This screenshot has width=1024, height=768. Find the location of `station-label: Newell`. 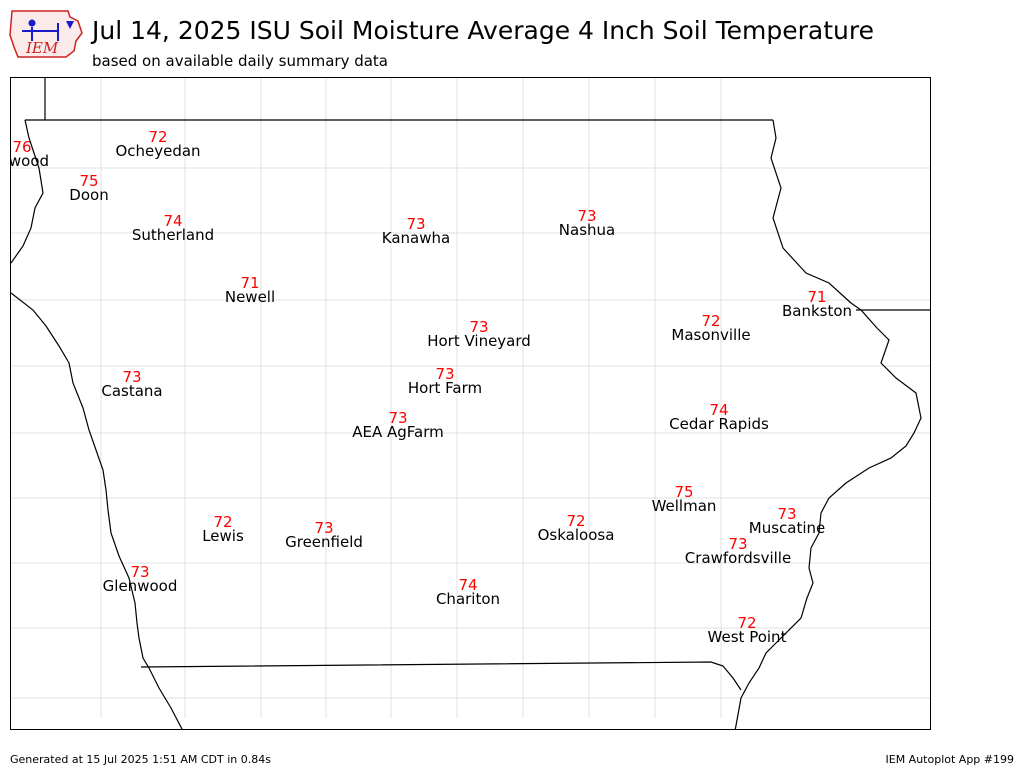

station-label: Newell is located at coordinates (250, 297).